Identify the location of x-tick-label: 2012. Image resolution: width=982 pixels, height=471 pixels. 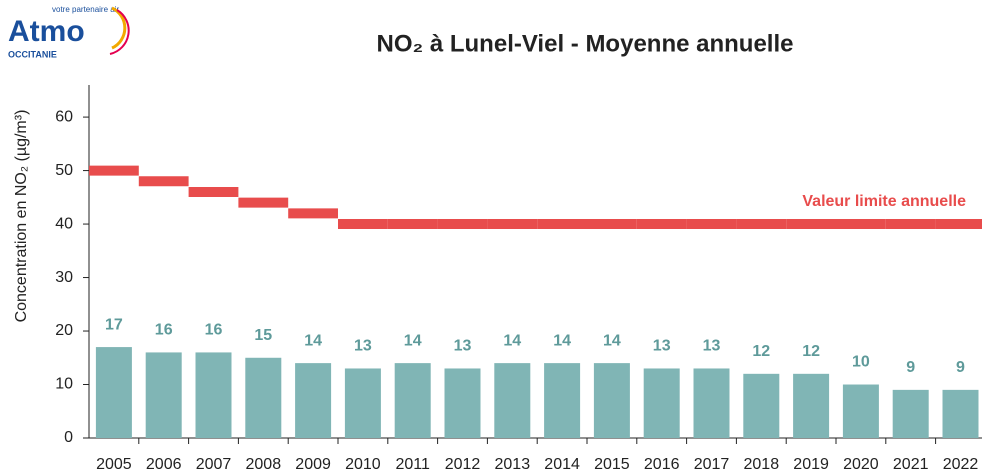
(463, 463).